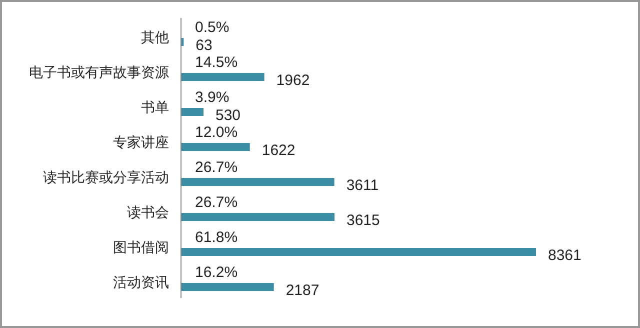 Image resolution: width=640 pixels, height=328 pixels. Describe the element at coordinates (141, 282) in the screenshot. I see `y-tick-label: 活动资讯` at that location.